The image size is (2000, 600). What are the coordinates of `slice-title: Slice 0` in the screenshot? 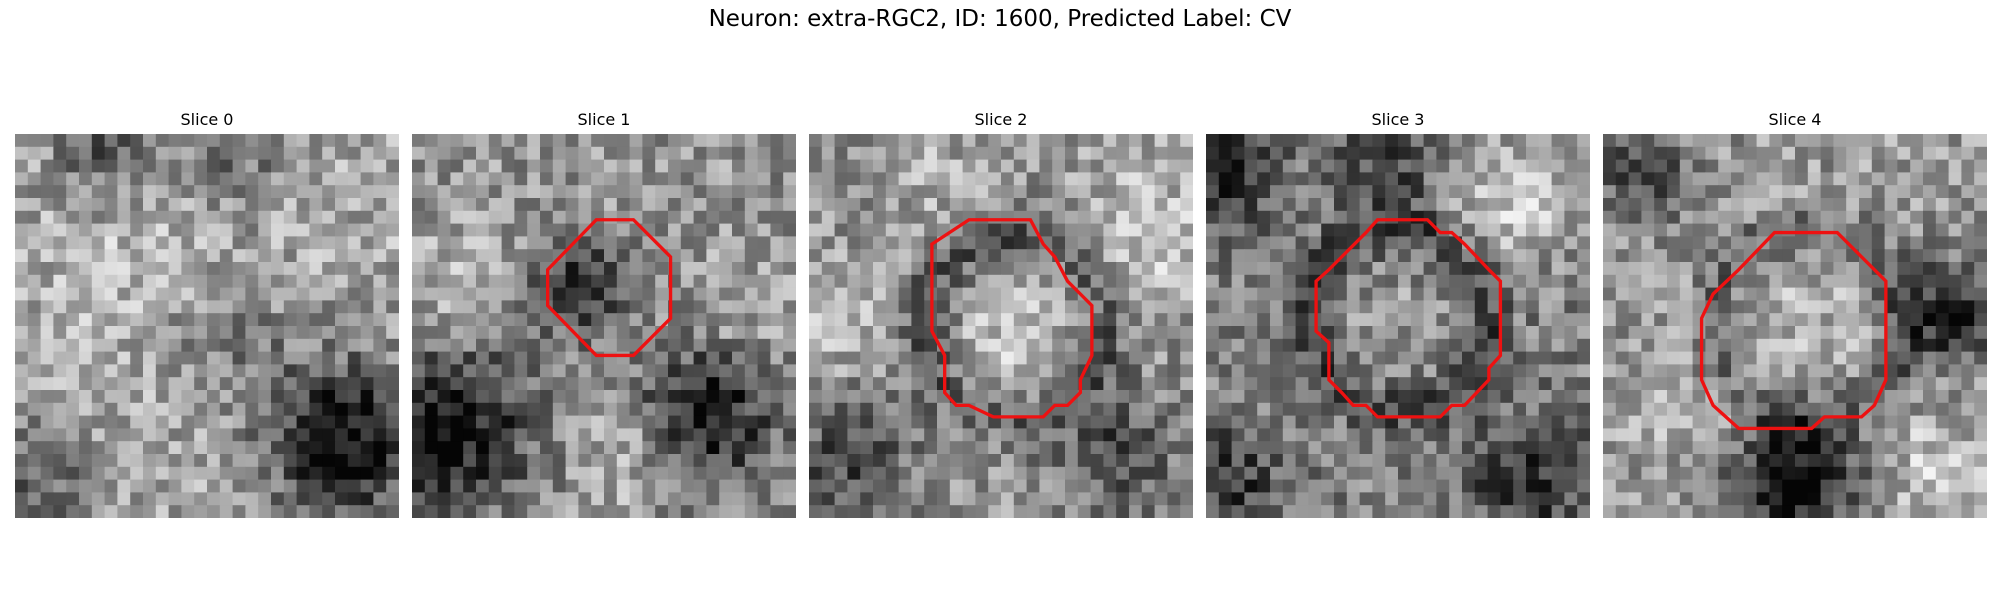 It's located at (207, 119).